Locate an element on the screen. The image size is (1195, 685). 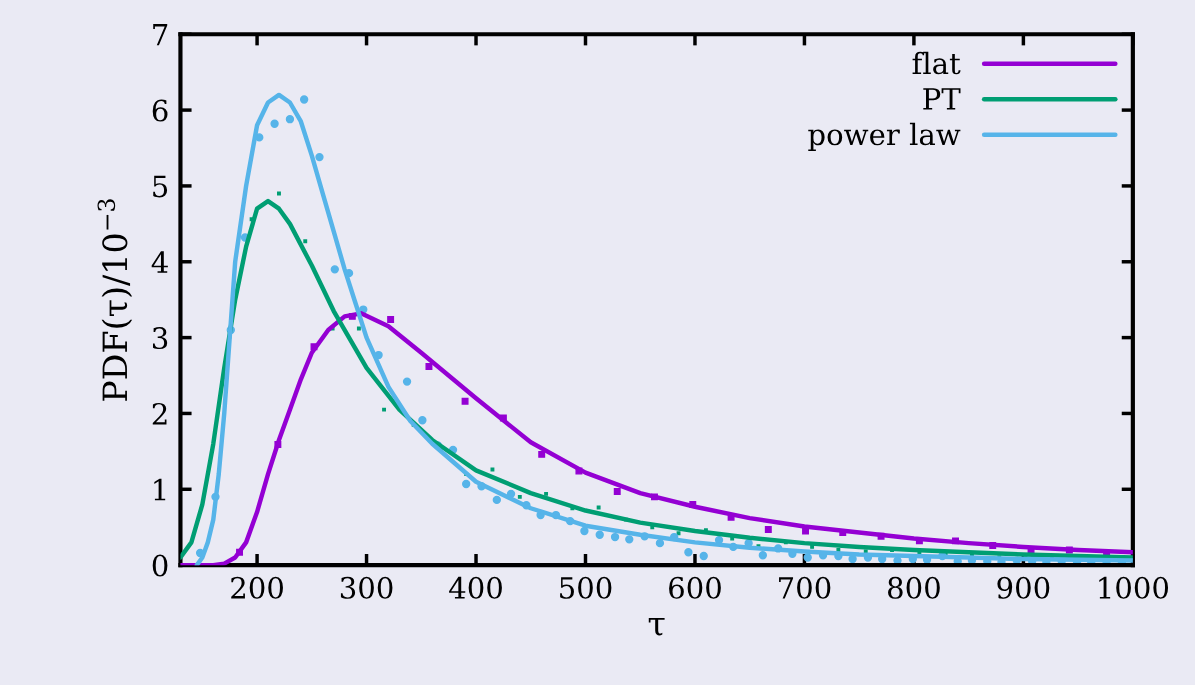
y-tick-label: 5 is located at coordinates (160, 186).